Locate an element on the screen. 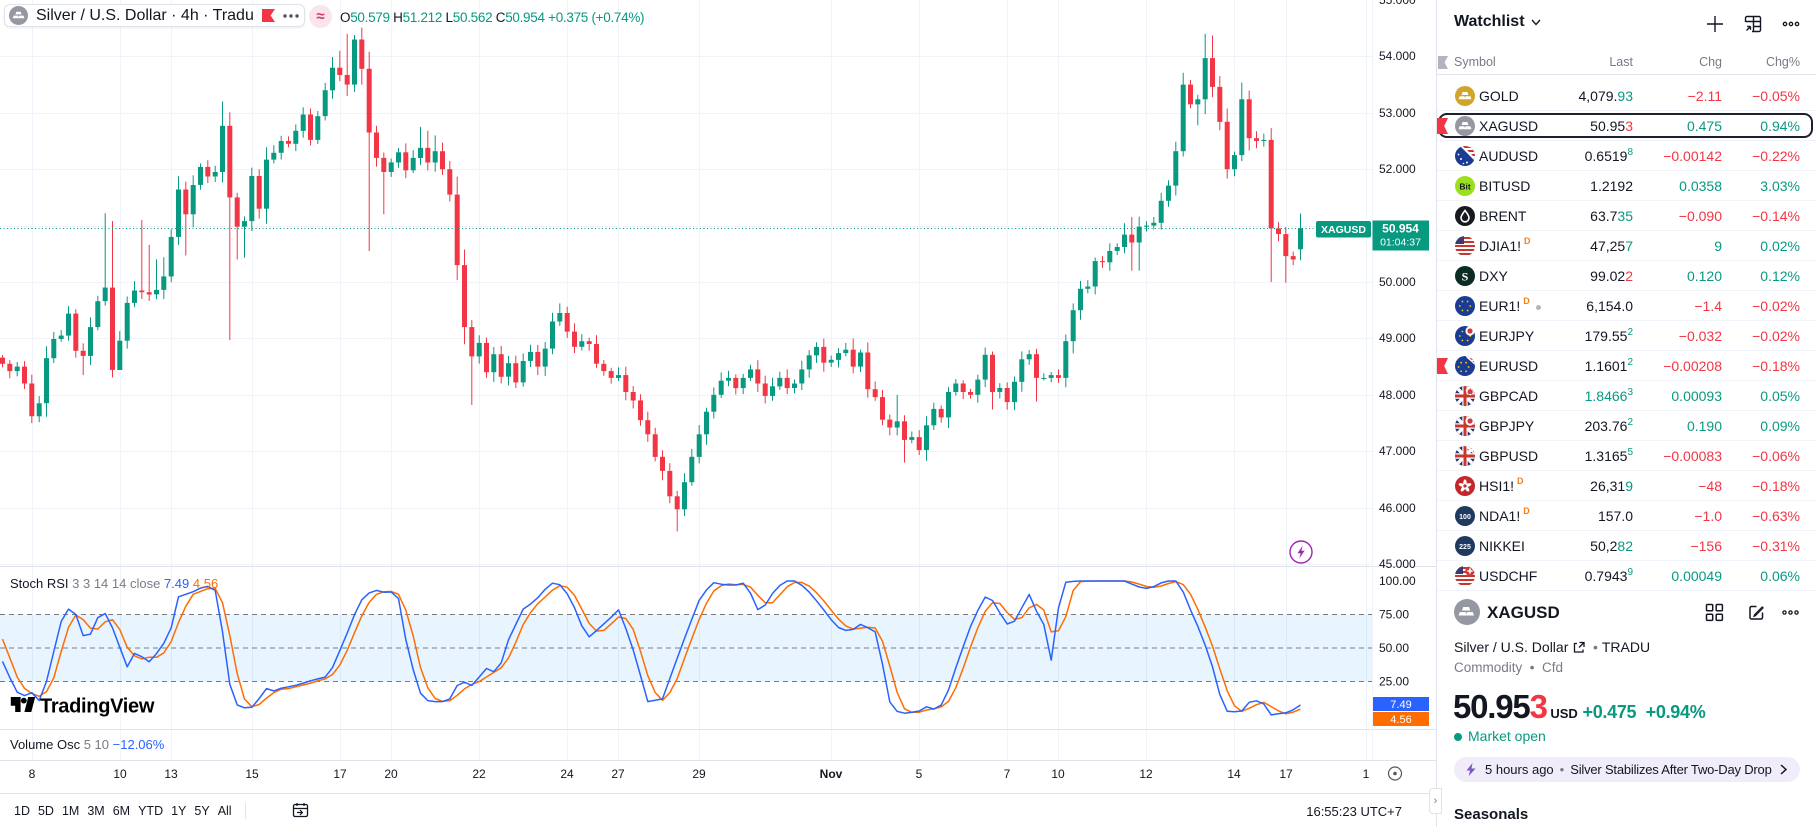 This screenshot has width=1816, height=827. svg-text: 25.00 is located at coordinates (1394, 682).